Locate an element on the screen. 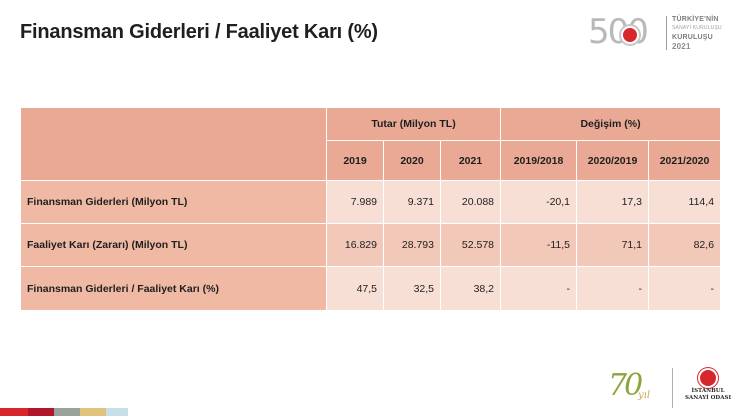 The image size is (740, 416). group-header-change: Değişim (%) is located at coordinates (611, 124).